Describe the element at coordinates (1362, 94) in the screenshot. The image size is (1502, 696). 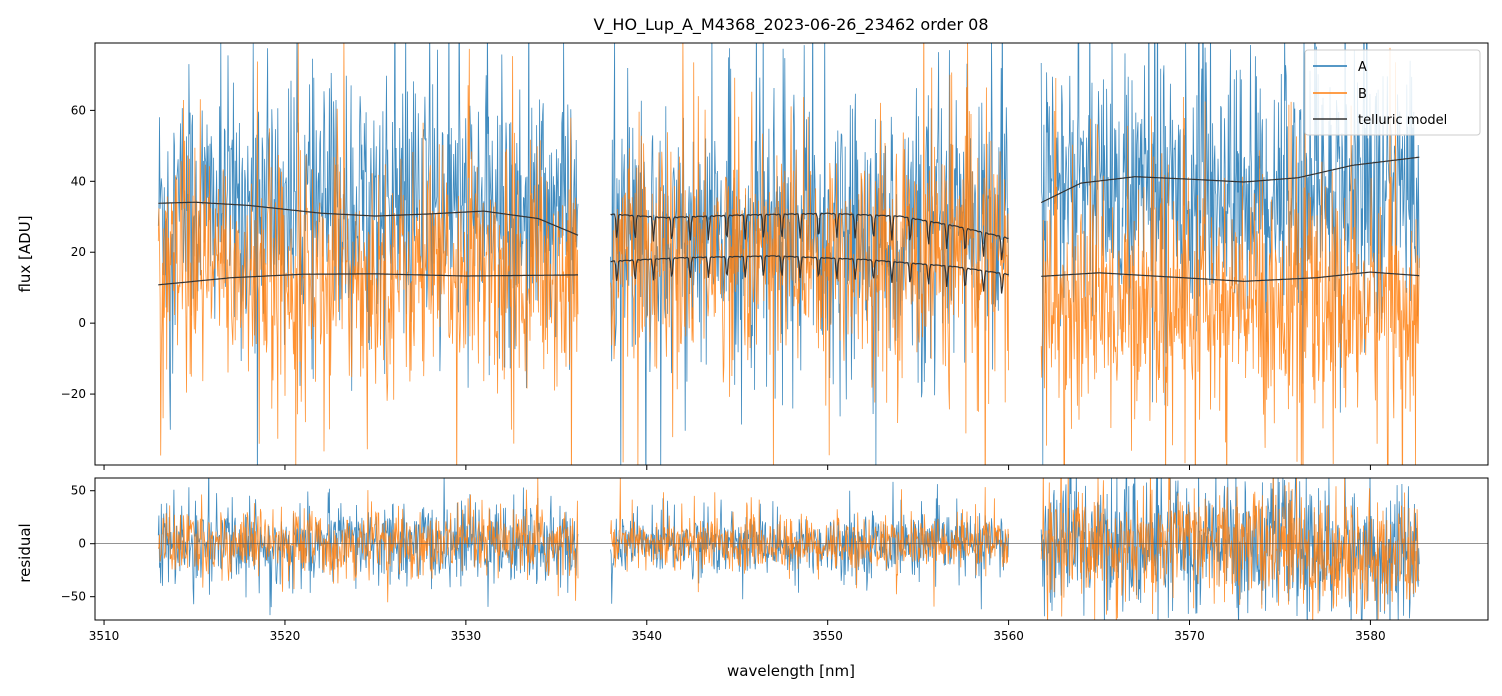
I see `legend-label-b: B` at that location.